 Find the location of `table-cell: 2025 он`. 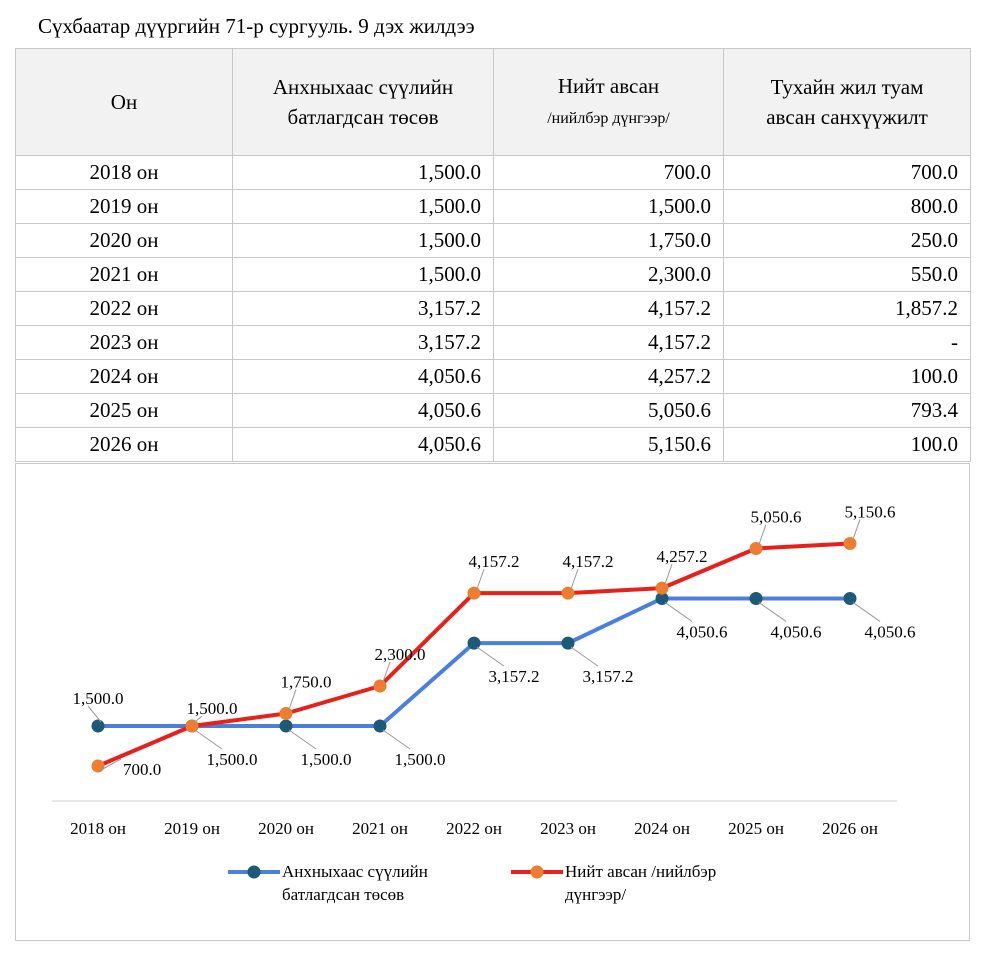

table-cell: 2025 он is located at coordinates (124, 410).